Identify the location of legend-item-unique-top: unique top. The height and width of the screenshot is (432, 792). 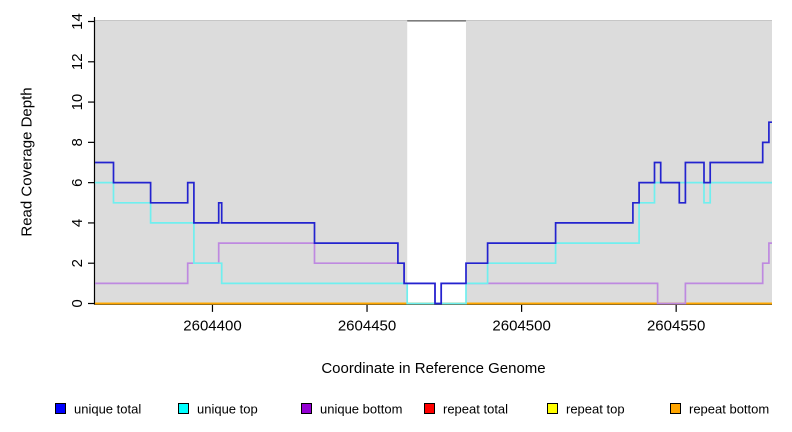
(218, 408).